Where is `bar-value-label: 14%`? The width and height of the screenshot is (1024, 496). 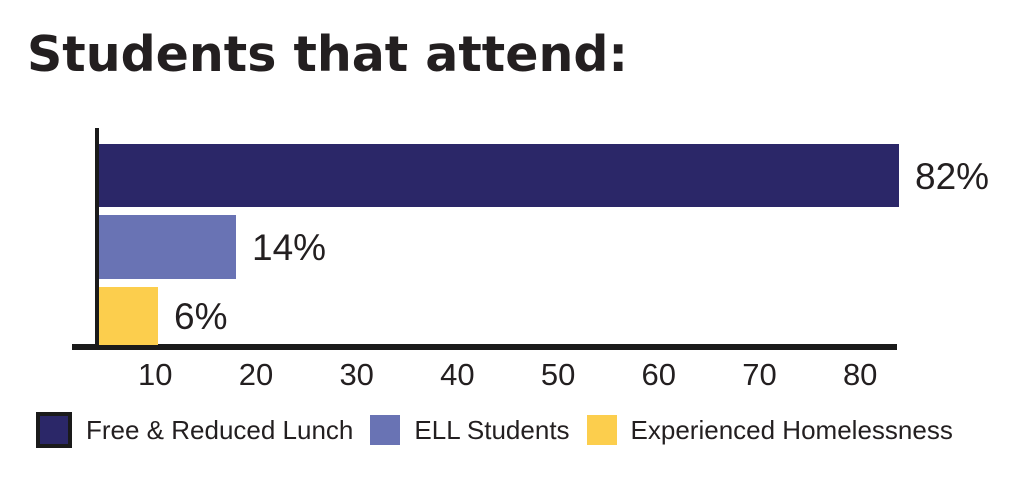
bar-value-label: 14% is located at coordinates (289, 247).